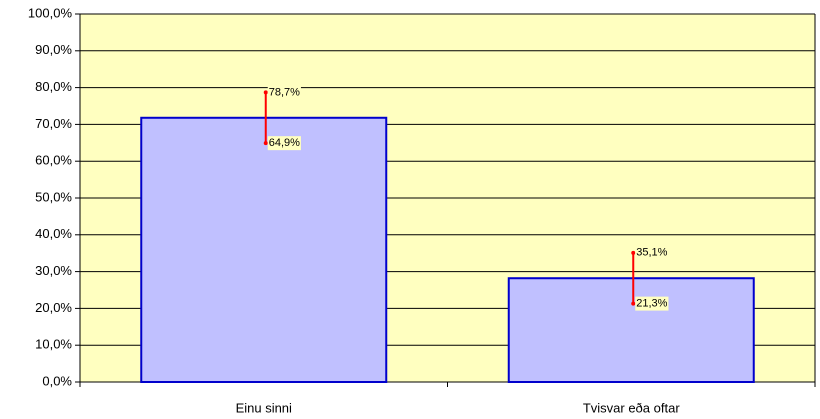 This screenshot has width=820, height=419. I want to click on error-label: 35,1%, so click(651, 253).